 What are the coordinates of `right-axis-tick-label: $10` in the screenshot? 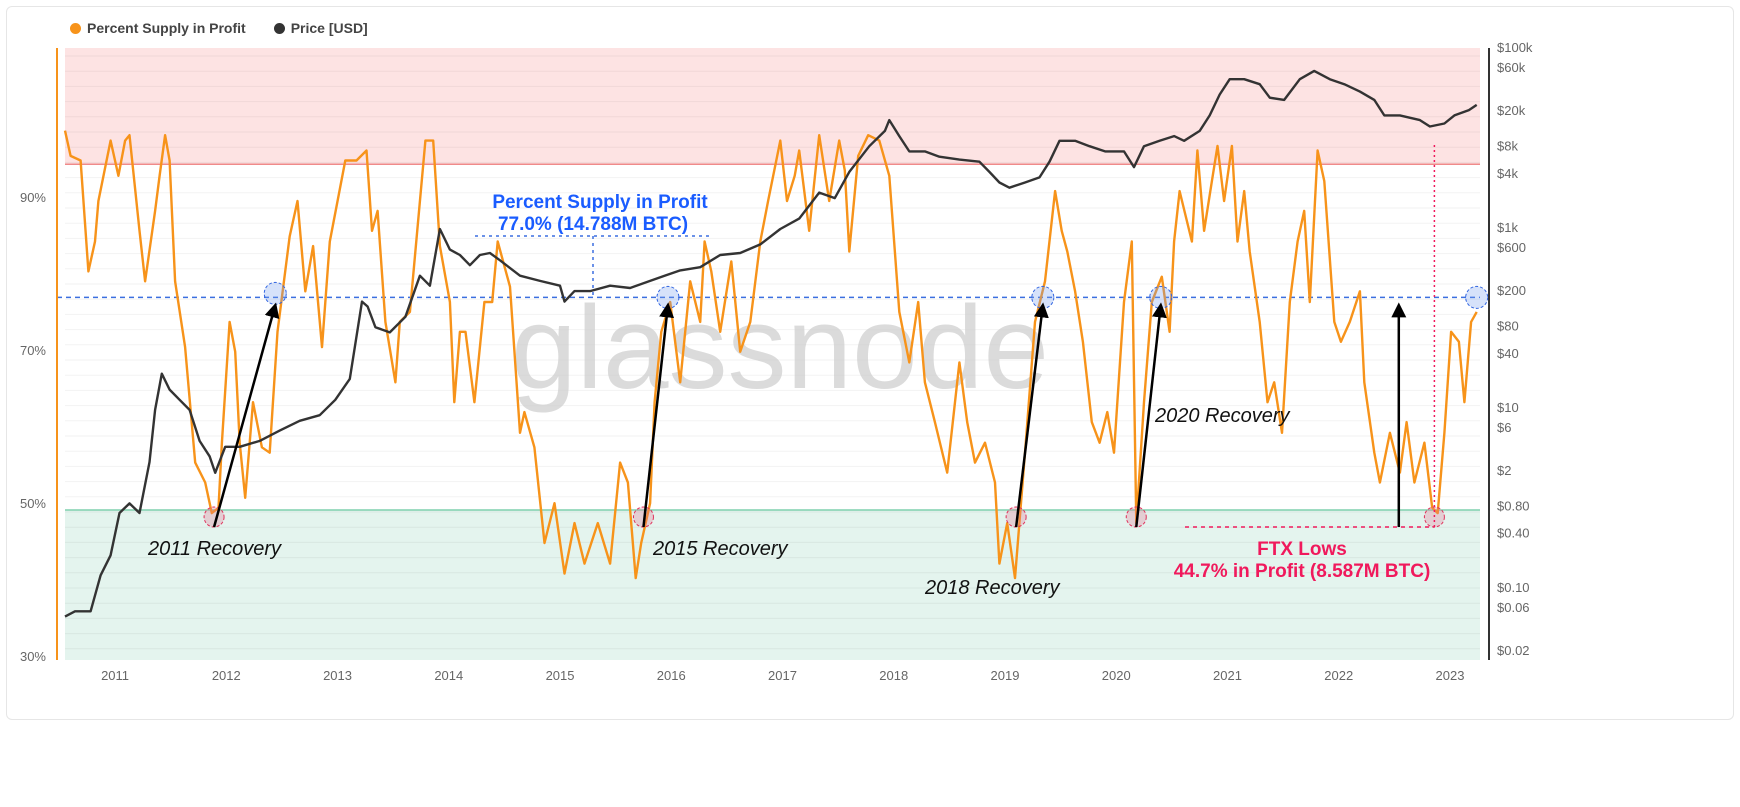 It's located at (1508, 407).